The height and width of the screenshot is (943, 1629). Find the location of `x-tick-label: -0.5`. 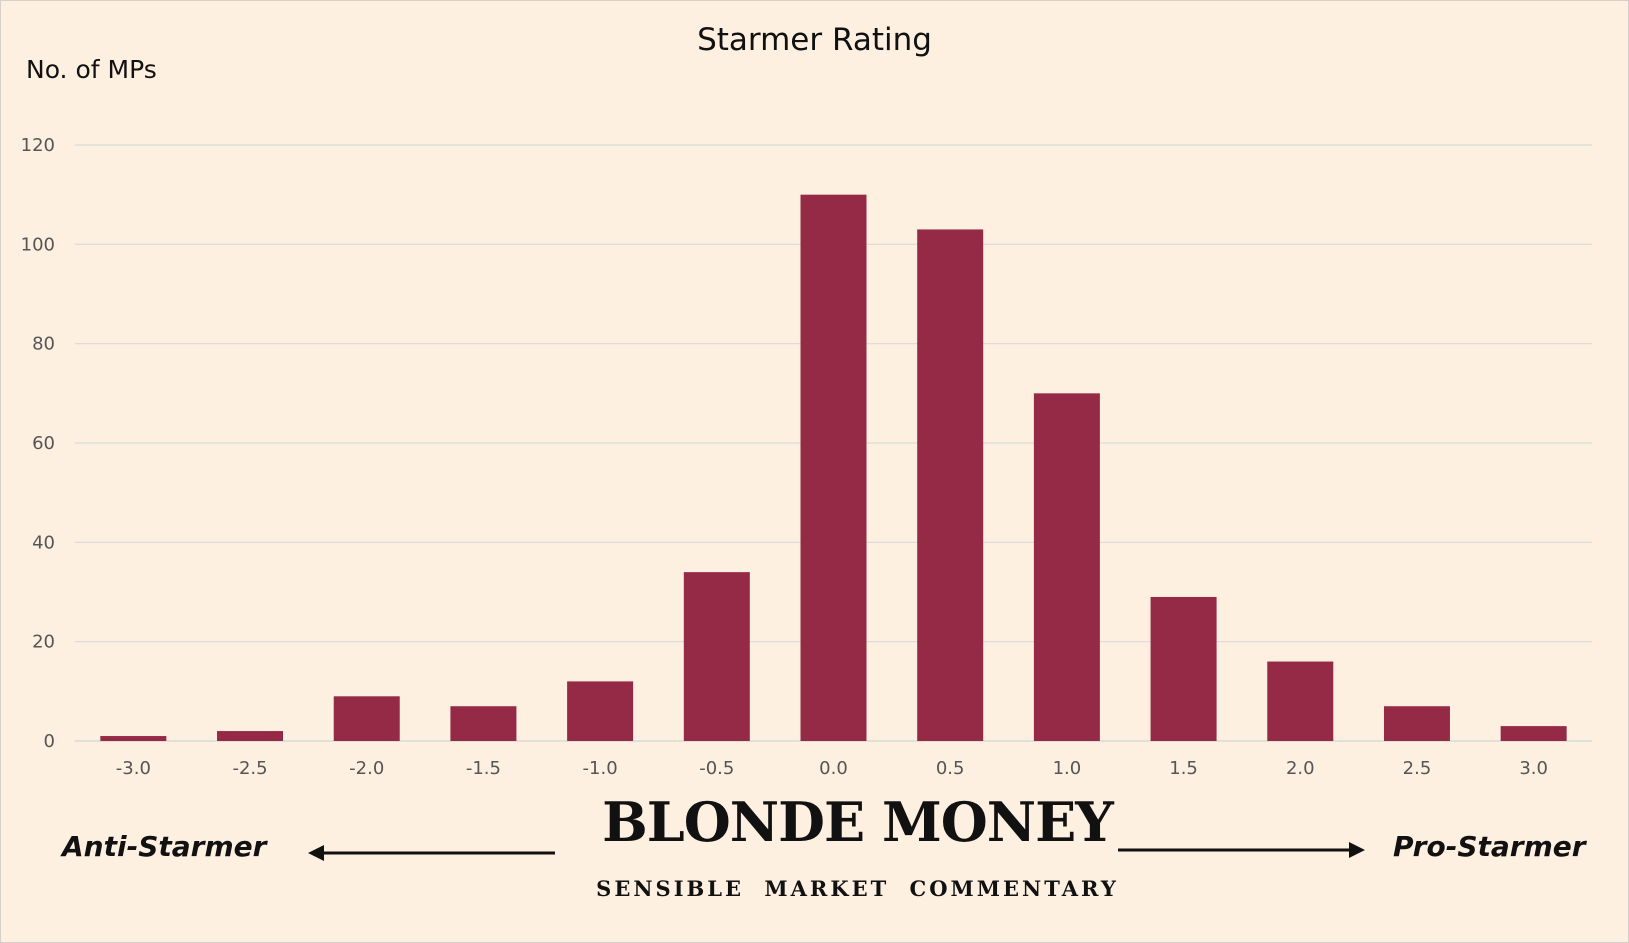

x-tick-label: -0.5 is located at coordinates (716, 768).